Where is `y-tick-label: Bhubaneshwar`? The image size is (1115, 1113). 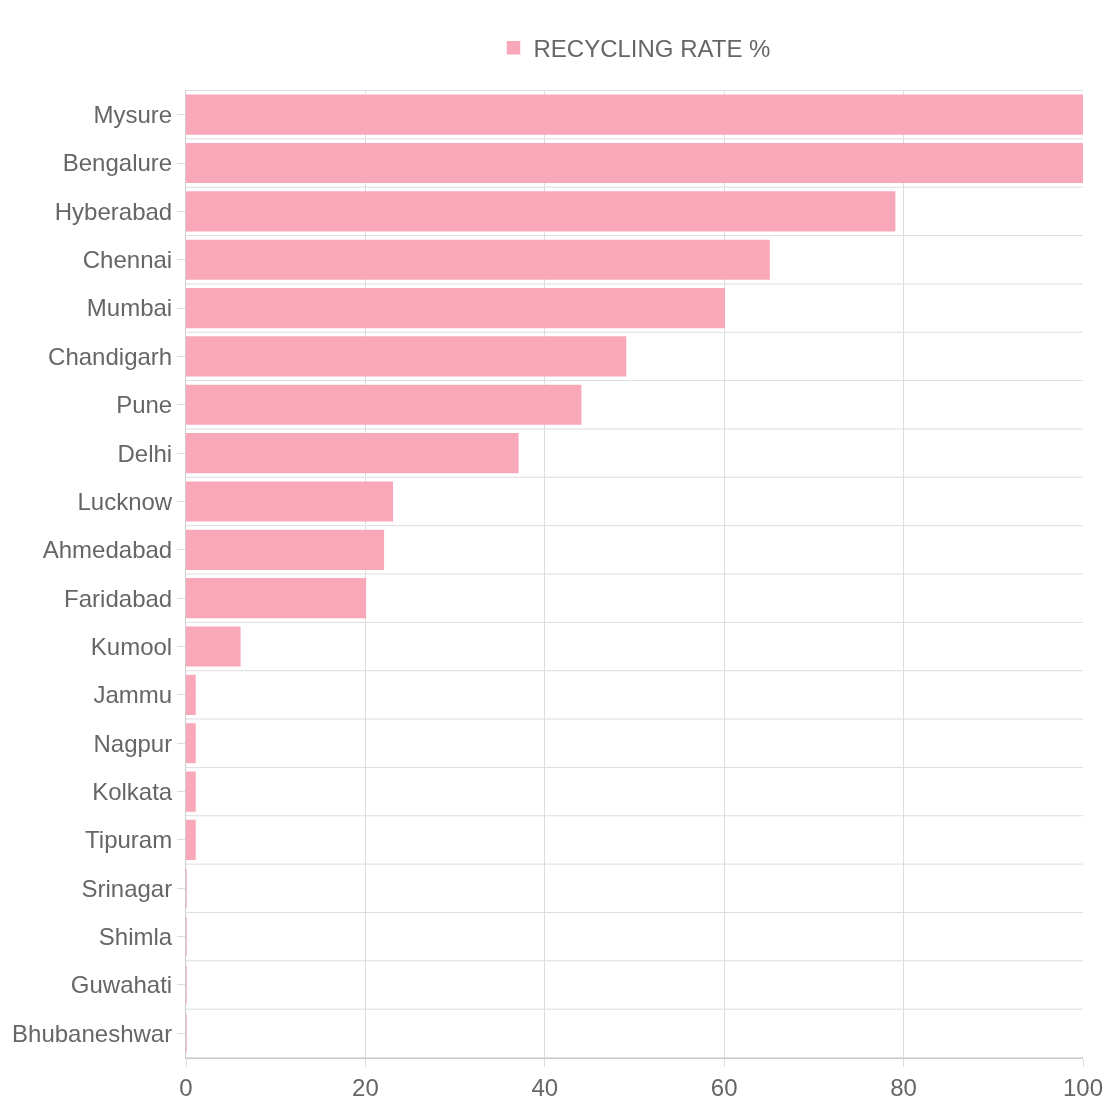 y-tick-label: Bhubaneshwar is located at coordinates (92, 1033).